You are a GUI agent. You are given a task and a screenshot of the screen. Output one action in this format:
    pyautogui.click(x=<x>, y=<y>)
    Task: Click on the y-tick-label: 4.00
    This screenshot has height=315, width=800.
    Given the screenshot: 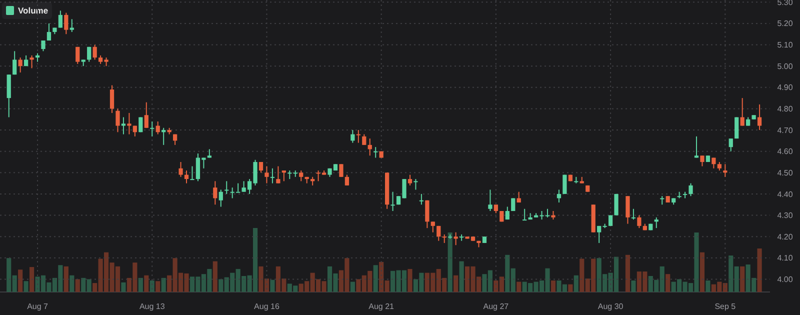 What is the action you would take?
    pyautogui.click(x=785, y=279)
    